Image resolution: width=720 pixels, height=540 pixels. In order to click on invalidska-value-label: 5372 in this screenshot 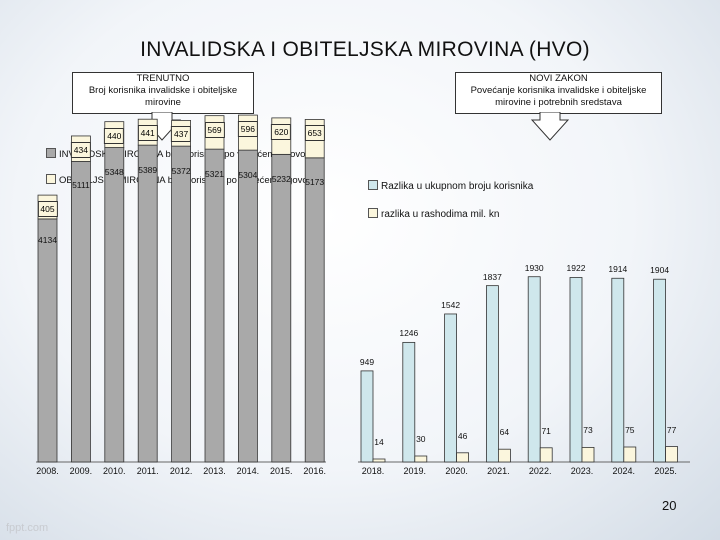, I will do `click(181, 170)`.